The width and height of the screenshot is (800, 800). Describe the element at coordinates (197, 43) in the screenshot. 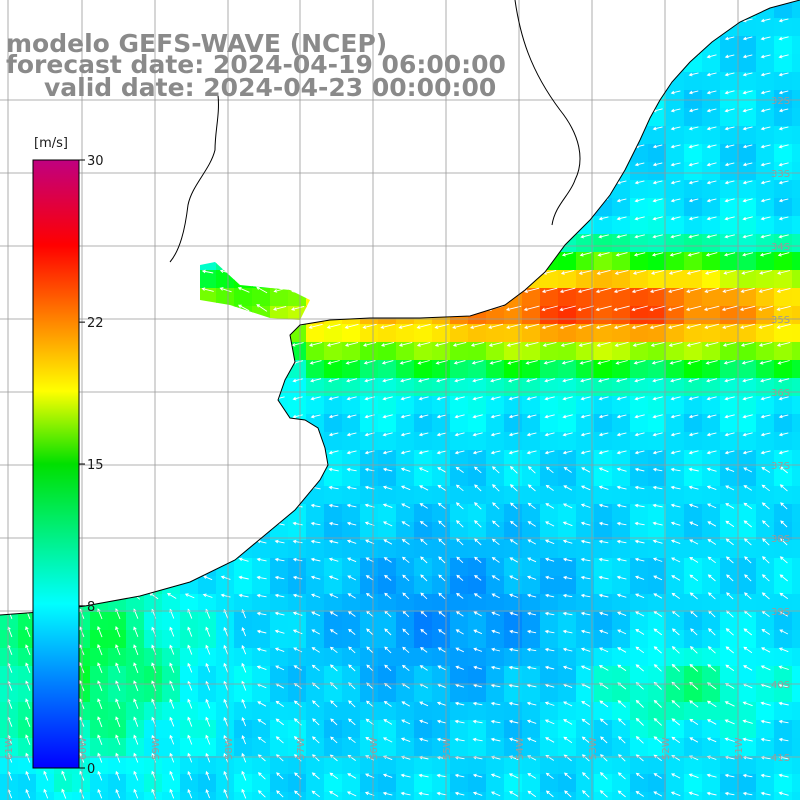

I see `title-model: modelo GEFS-WAVE (NCEP)` at that location.